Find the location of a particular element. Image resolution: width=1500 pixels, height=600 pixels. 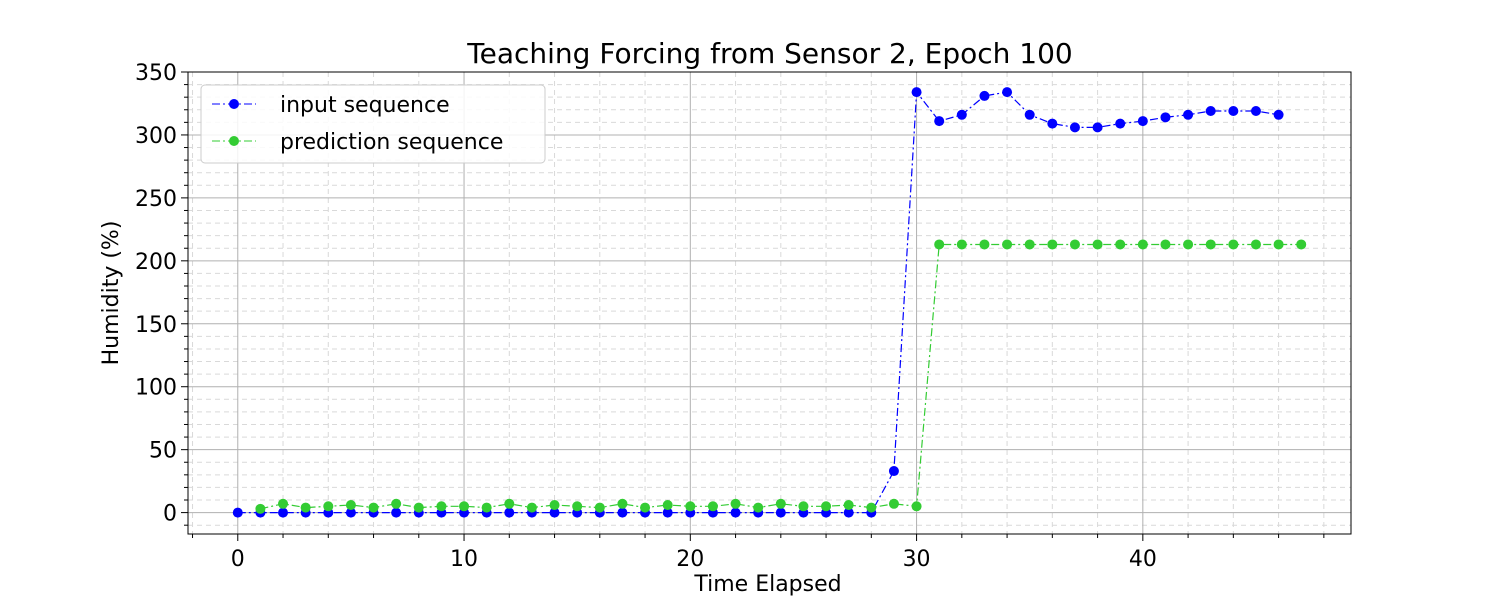

legend: input sequence prediction sequence is located at coordinates (373, 124).